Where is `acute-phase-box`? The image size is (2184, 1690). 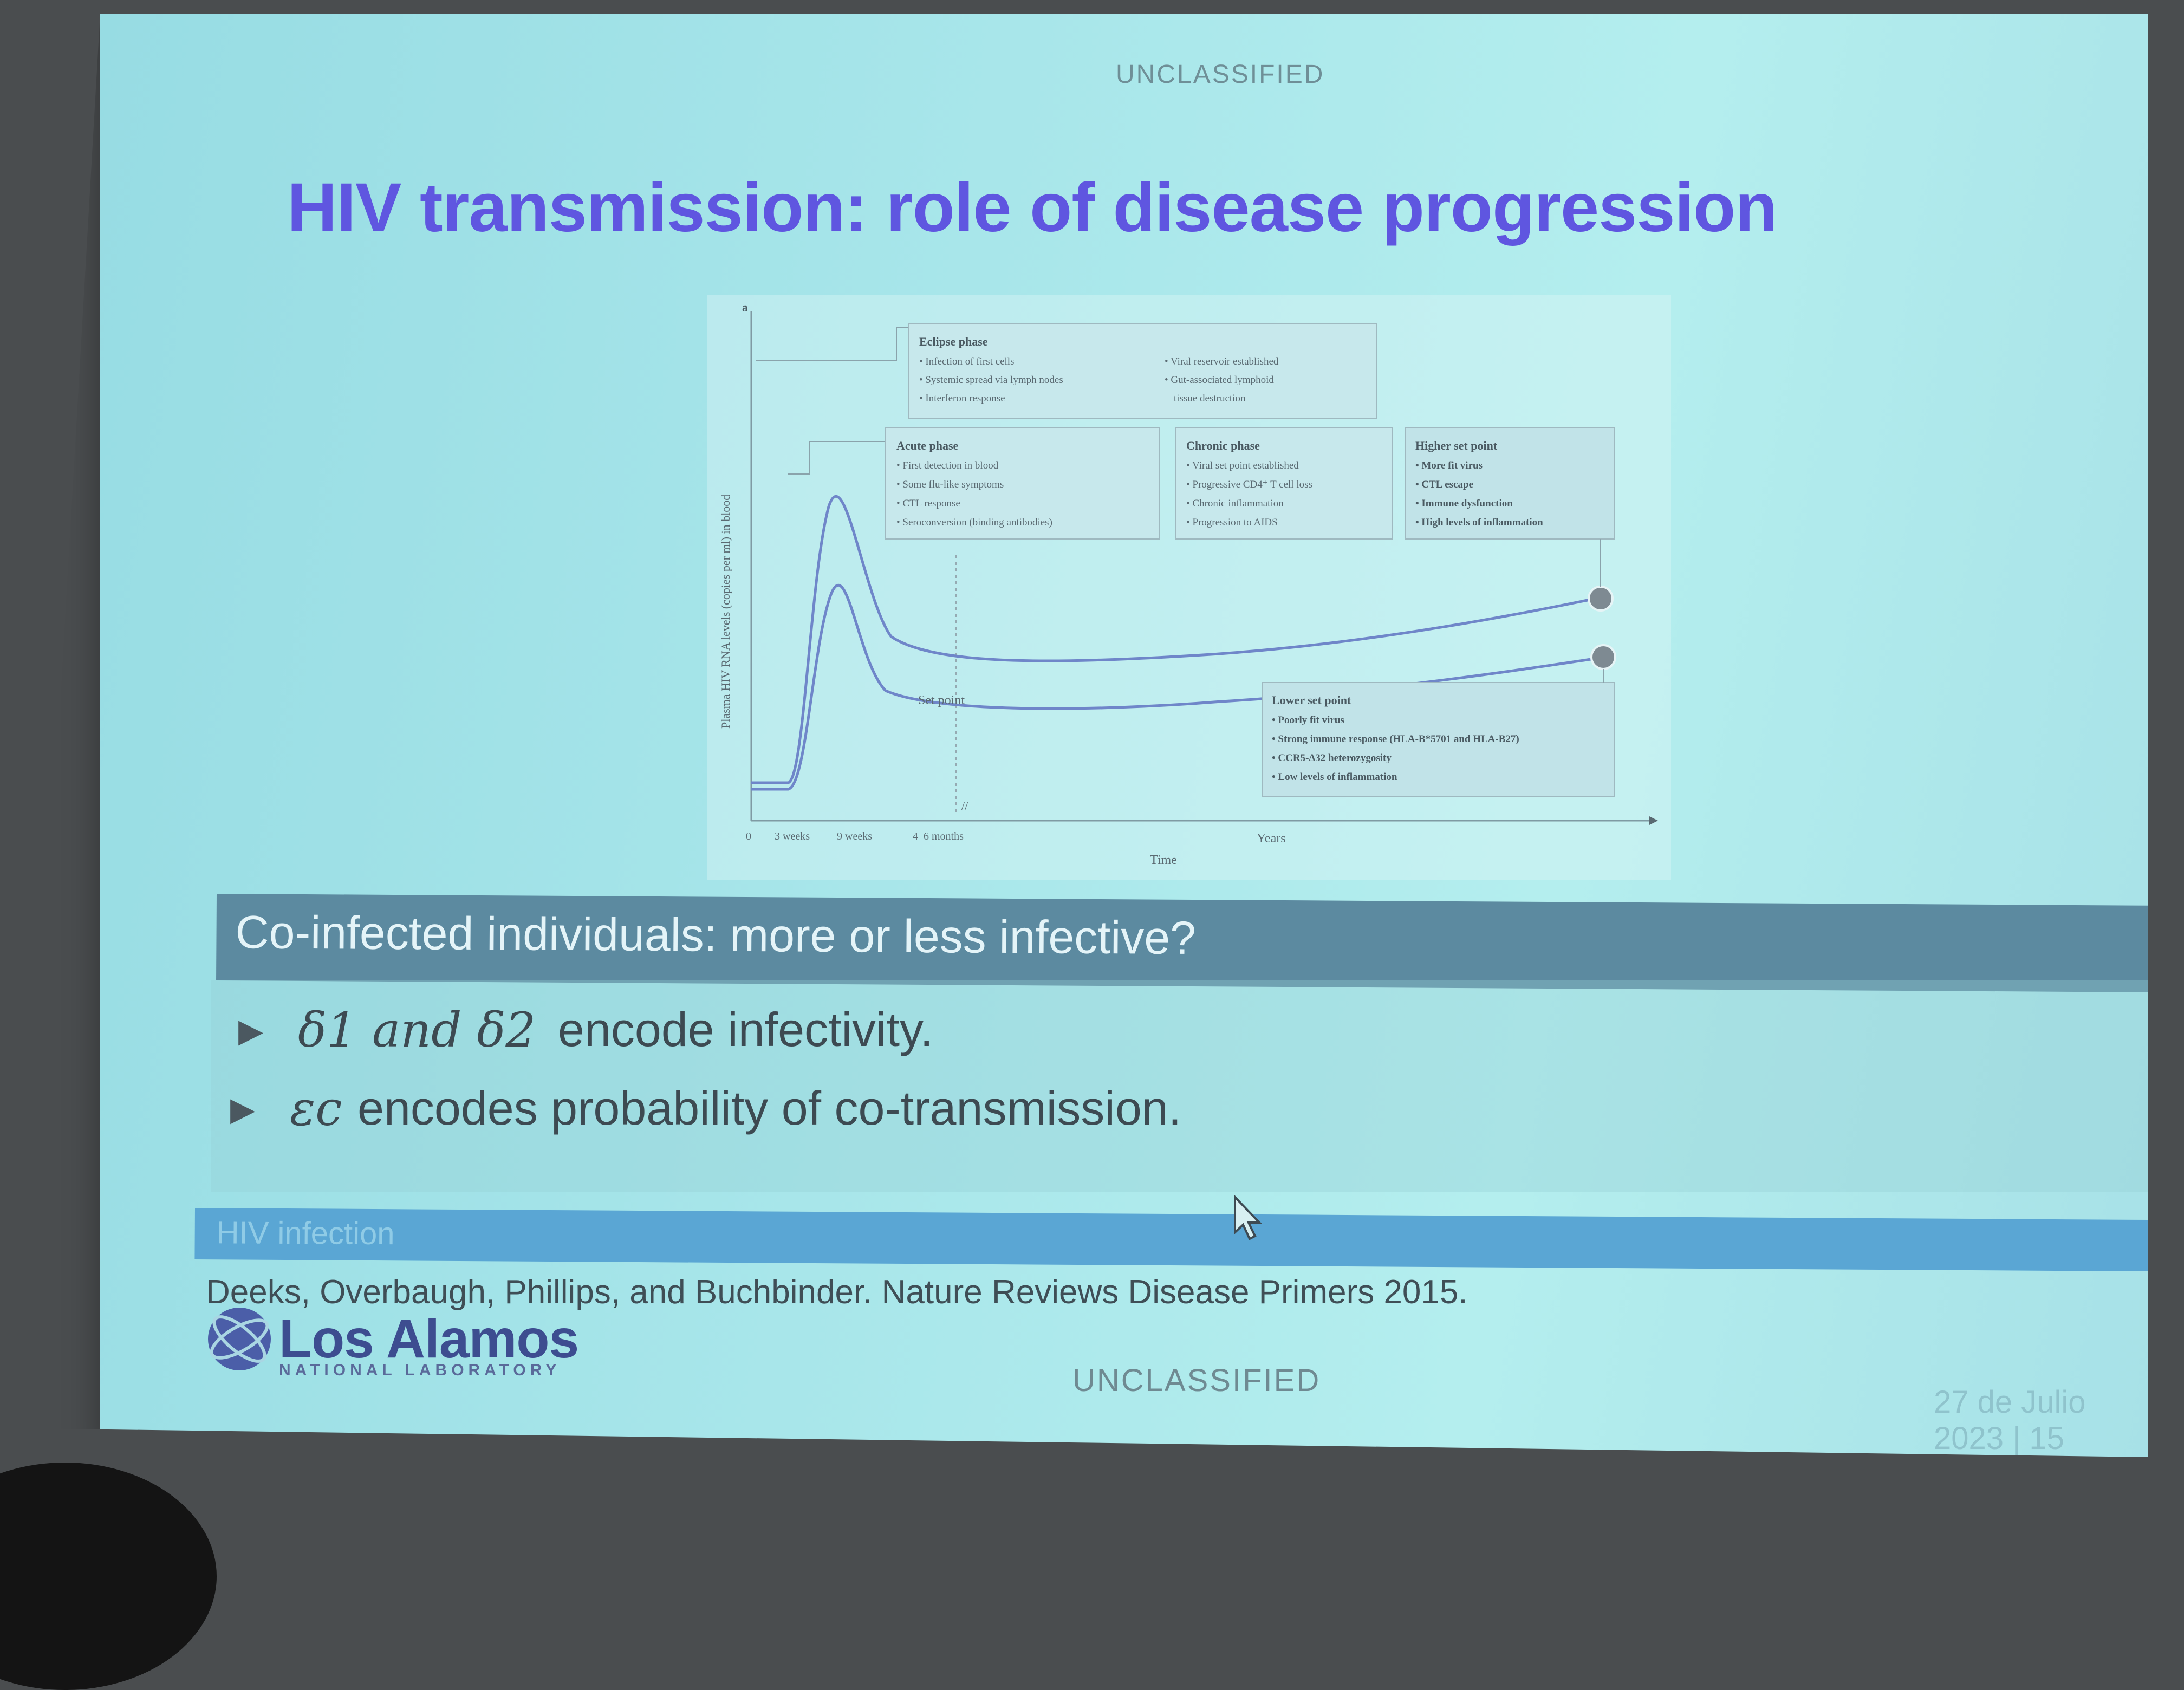
acute-phase-box is located at coordinates (1022, 483).